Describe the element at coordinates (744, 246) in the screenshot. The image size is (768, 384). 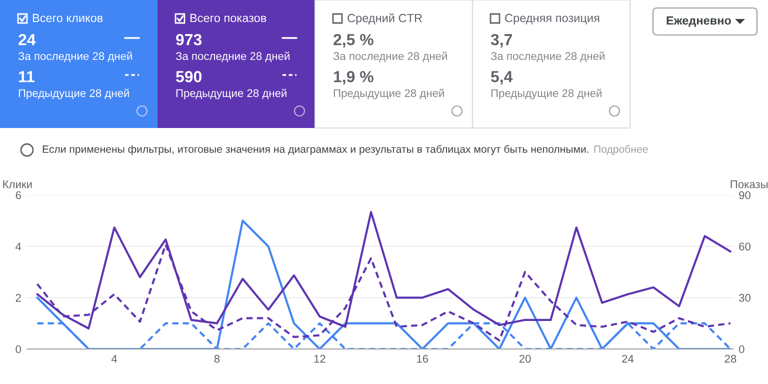
I see `y2-tick-label: 60` at that location.